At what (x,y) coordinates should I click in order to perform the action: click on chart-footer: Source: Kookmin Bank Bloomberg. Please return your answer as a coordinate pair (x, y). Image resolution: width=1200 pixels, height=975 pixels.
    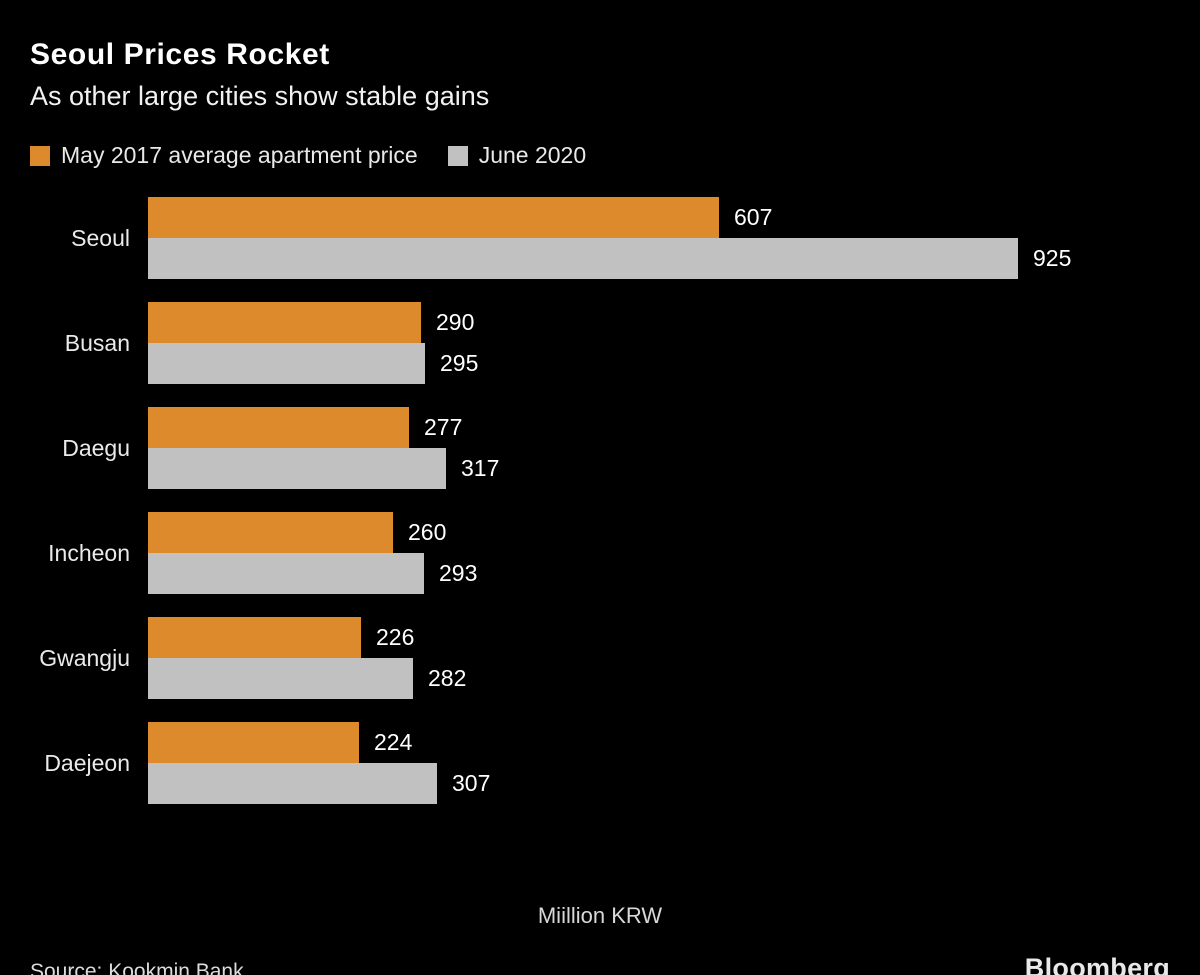
    Looking at the image, I should click on (600, 964).